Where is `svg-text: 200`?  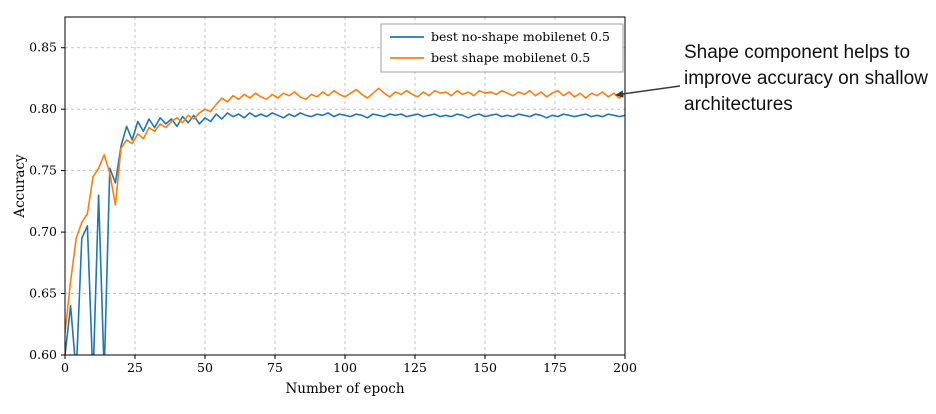
svg-text: 200 is located at coordinates (625, 367).